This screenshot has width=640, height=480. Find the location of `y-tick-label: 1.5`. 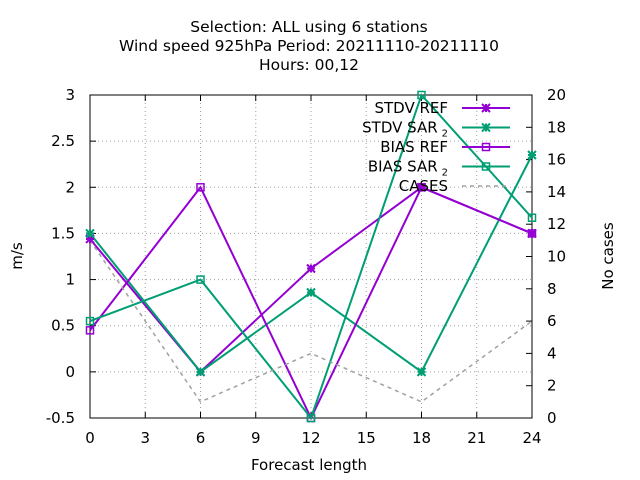

y-tick-label: 1.5 is located at coordinates (63, 233).